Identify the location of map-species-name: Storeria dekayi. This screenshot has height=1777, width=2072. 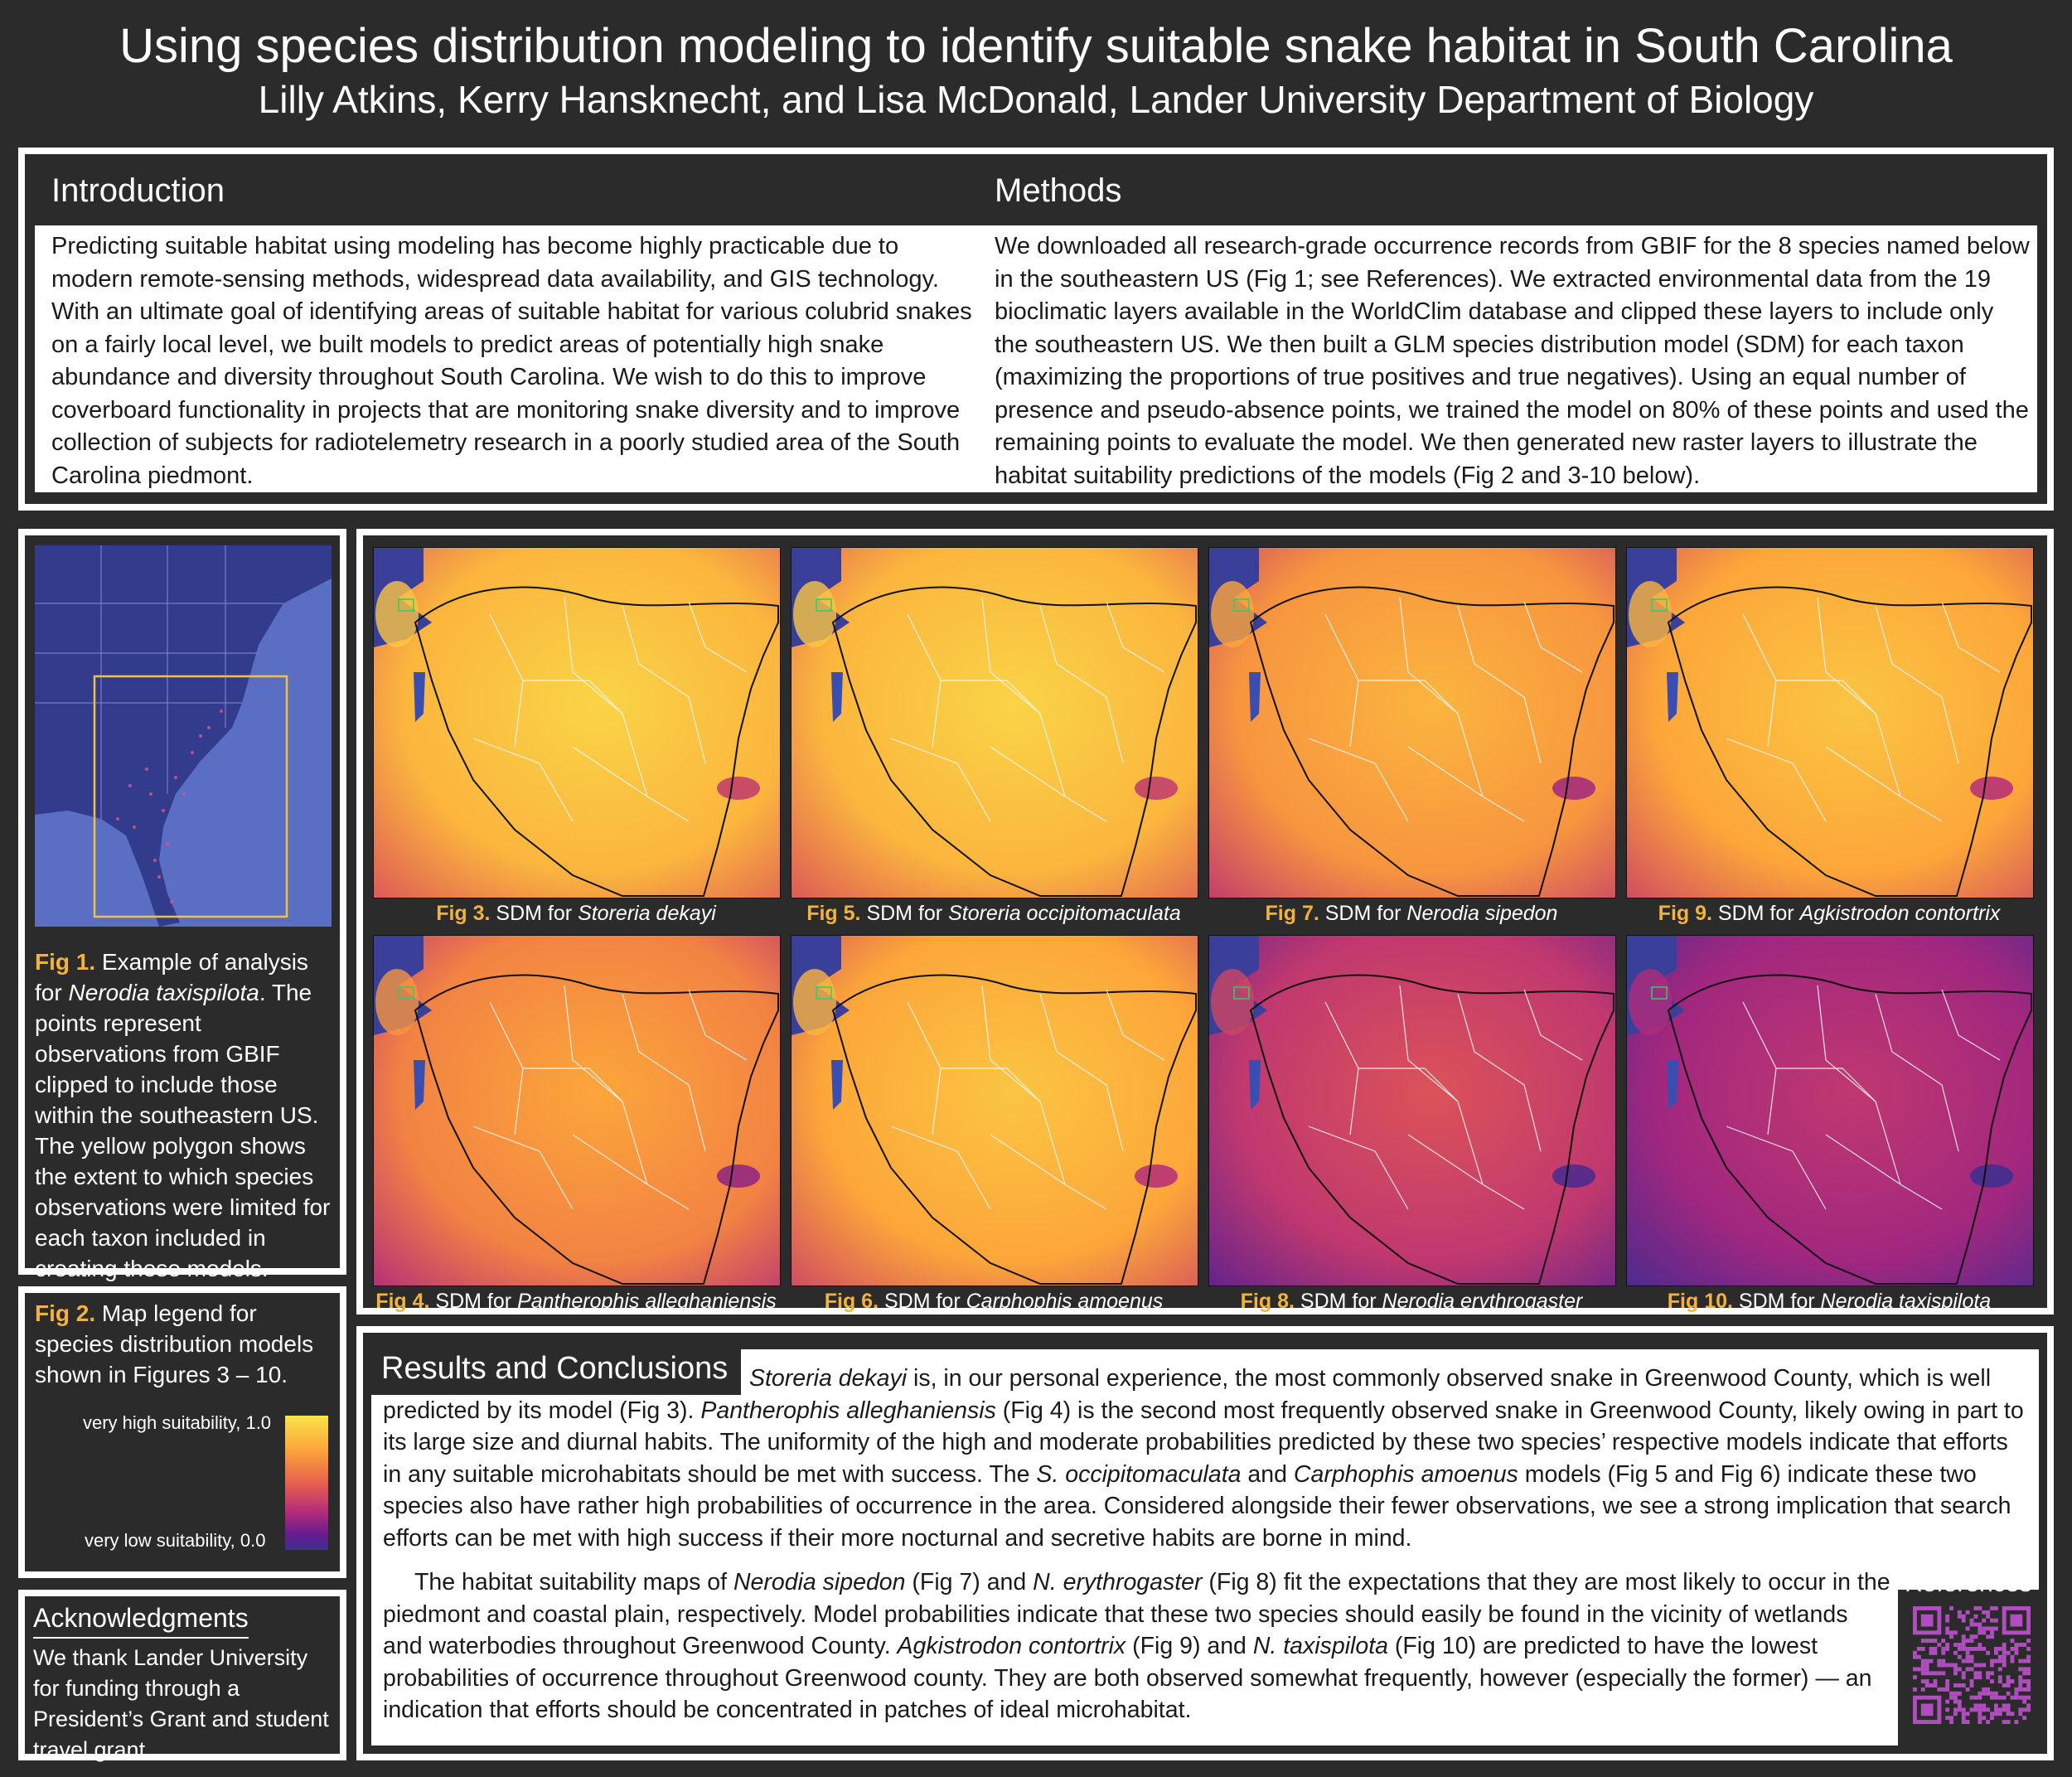
(647, 913).